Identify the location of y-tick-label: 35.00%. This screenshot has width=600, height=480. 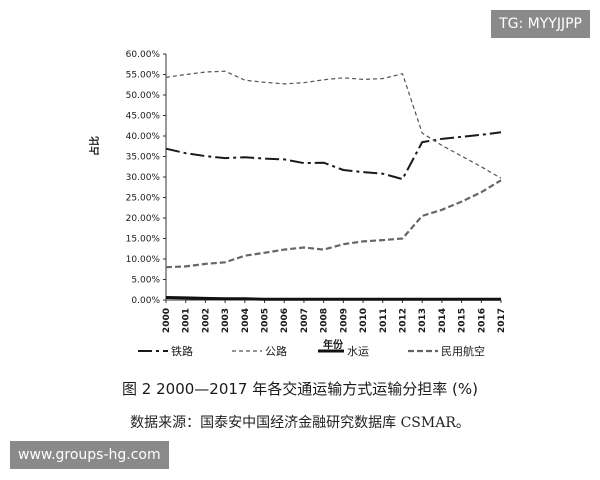
(143, 158).